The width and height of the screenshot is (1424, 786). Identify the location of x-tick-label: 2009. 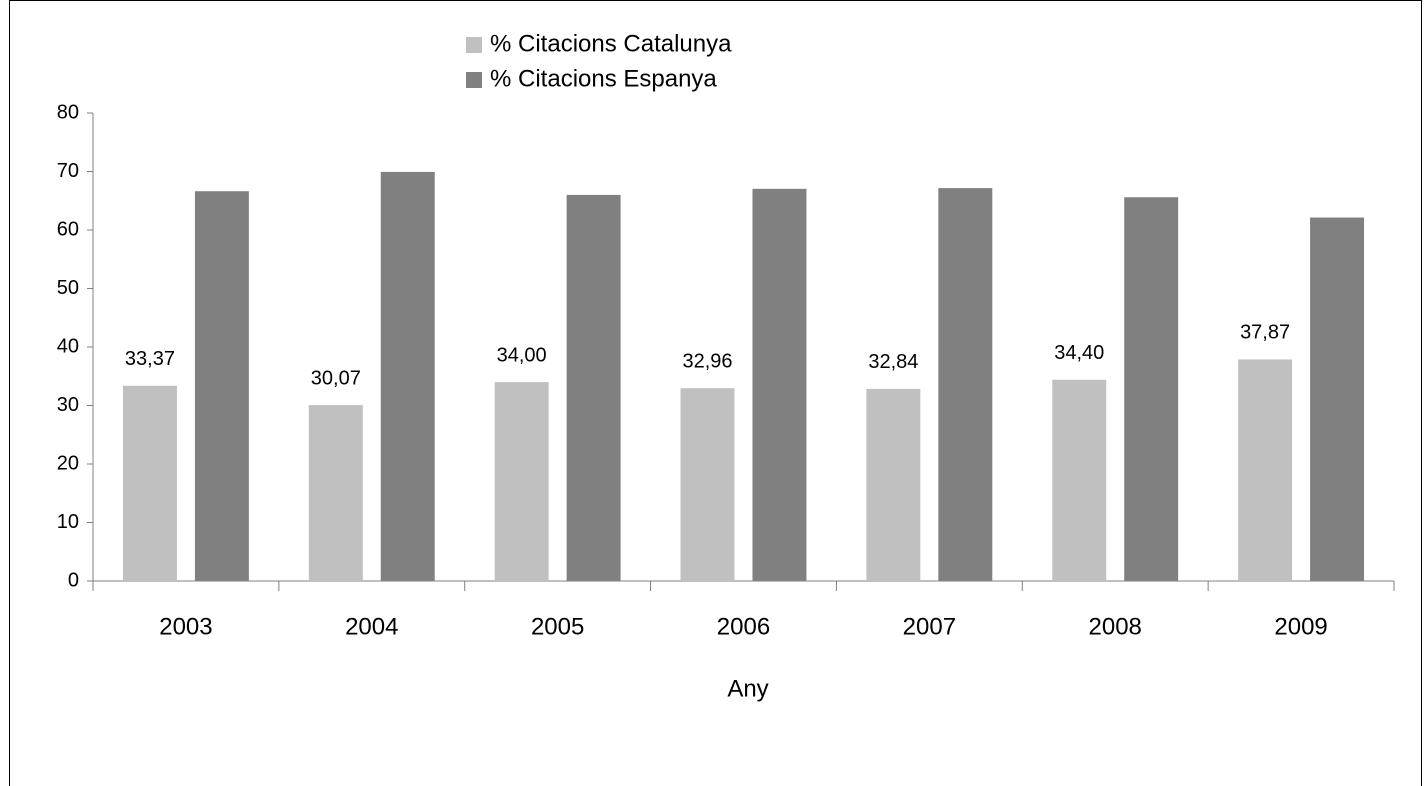
(1300, 626).